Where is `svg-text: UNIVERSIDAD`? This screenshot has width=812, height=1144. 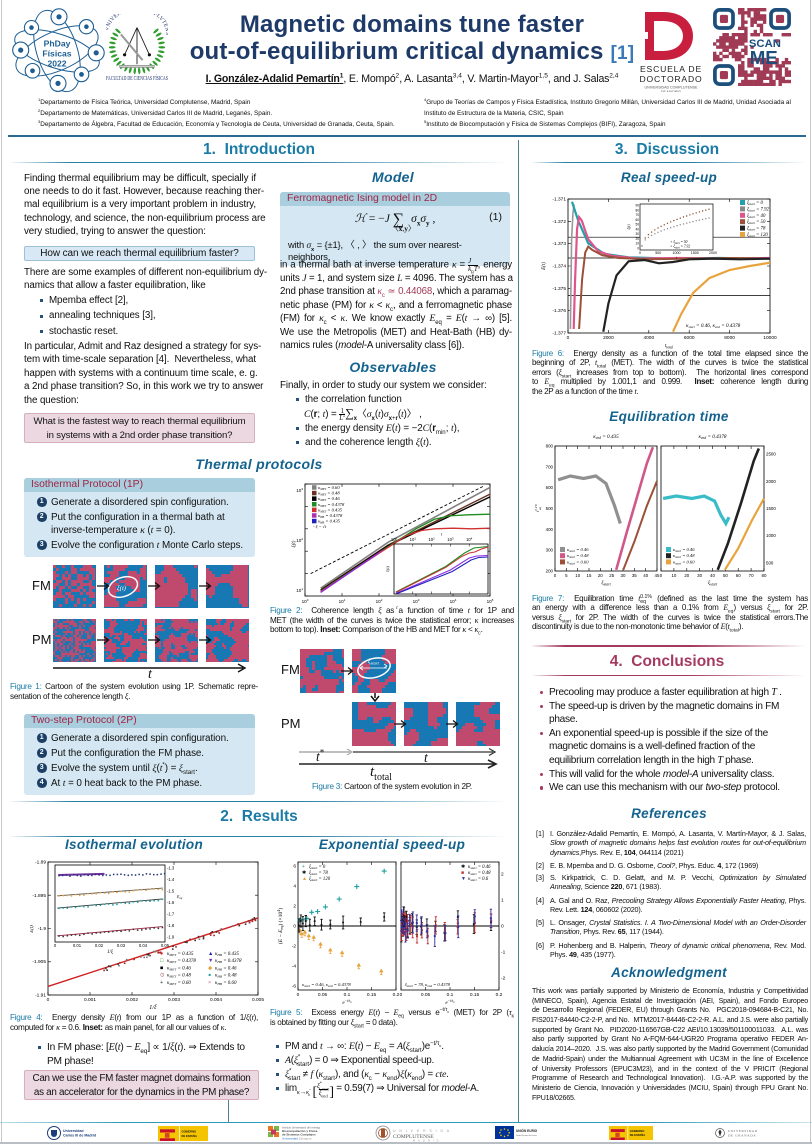
svg-text: UNIVERSIDAD is located at coordinates (743, 1131).